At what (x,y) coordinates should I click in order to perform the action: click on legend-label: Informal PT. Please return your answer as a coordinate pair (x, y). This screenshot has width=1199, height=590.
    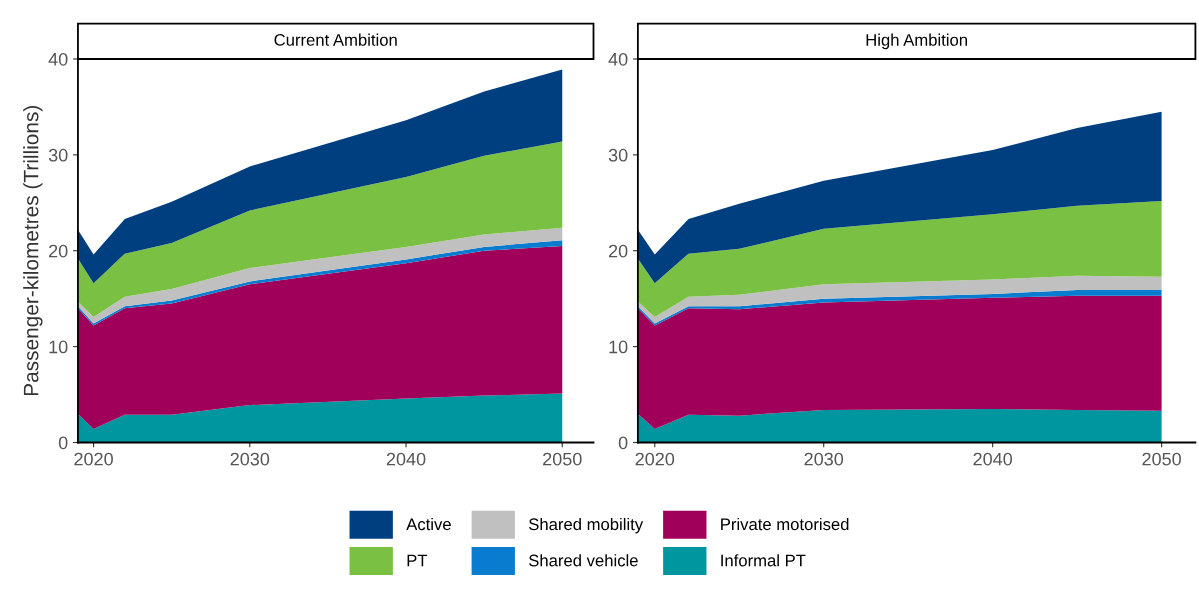
    Looking at the image, I should click on (763, 560).